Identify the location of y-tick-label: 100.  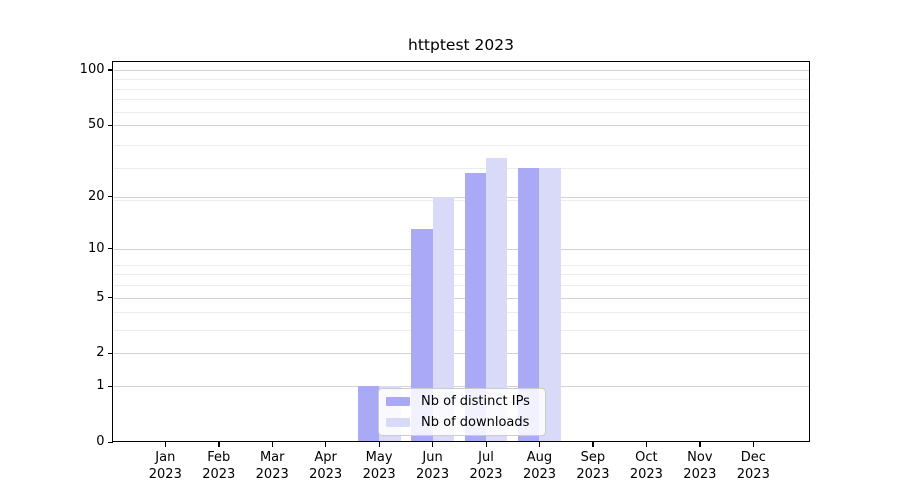
(92, 69).